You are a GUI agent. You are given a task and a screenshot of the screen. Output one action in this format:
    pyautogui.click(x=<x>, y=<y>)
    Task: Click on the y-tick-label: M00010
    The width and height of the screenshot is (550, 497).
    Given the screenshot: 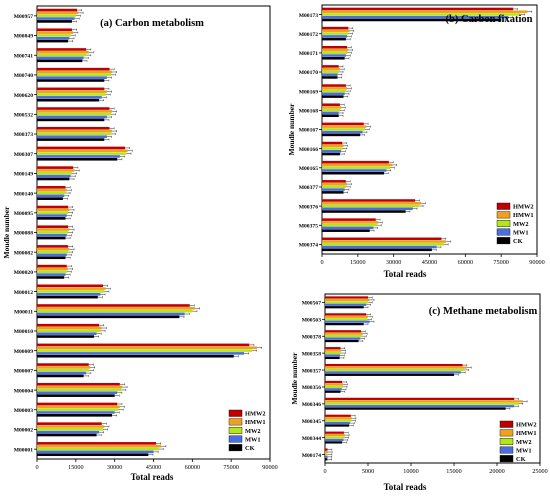 What is the action you would take?
    pyautogui.click(x=23, y=332)
    